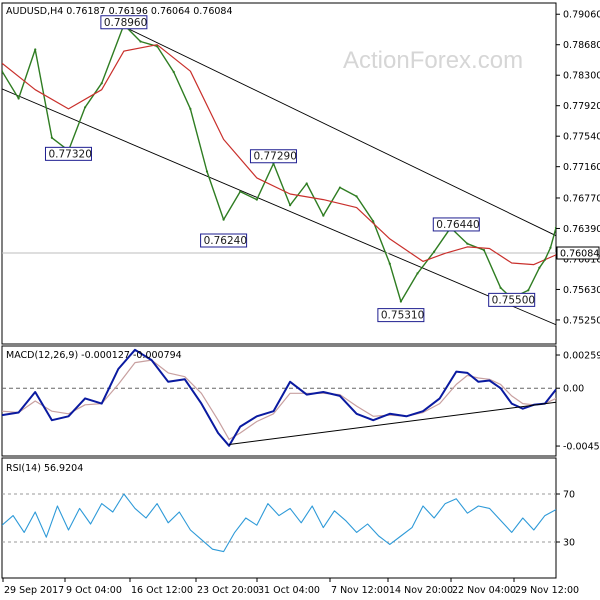  Describe the element at coordinates (289, 590) in the screenshot. I see `x-tick-label: 31 Oct 04:00` at that location.